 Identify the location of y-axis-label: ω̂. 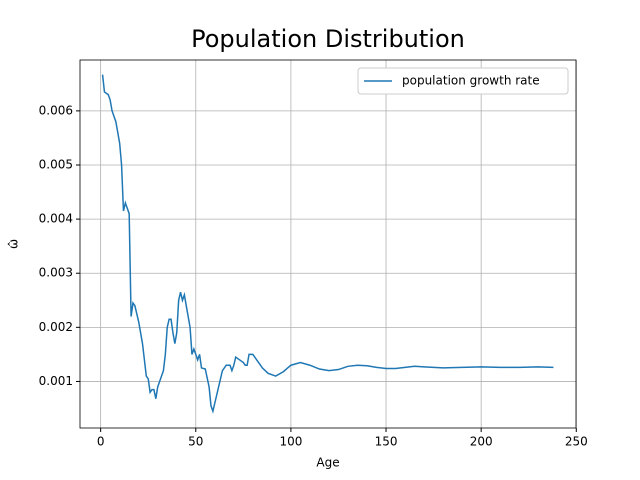
(14, 244).